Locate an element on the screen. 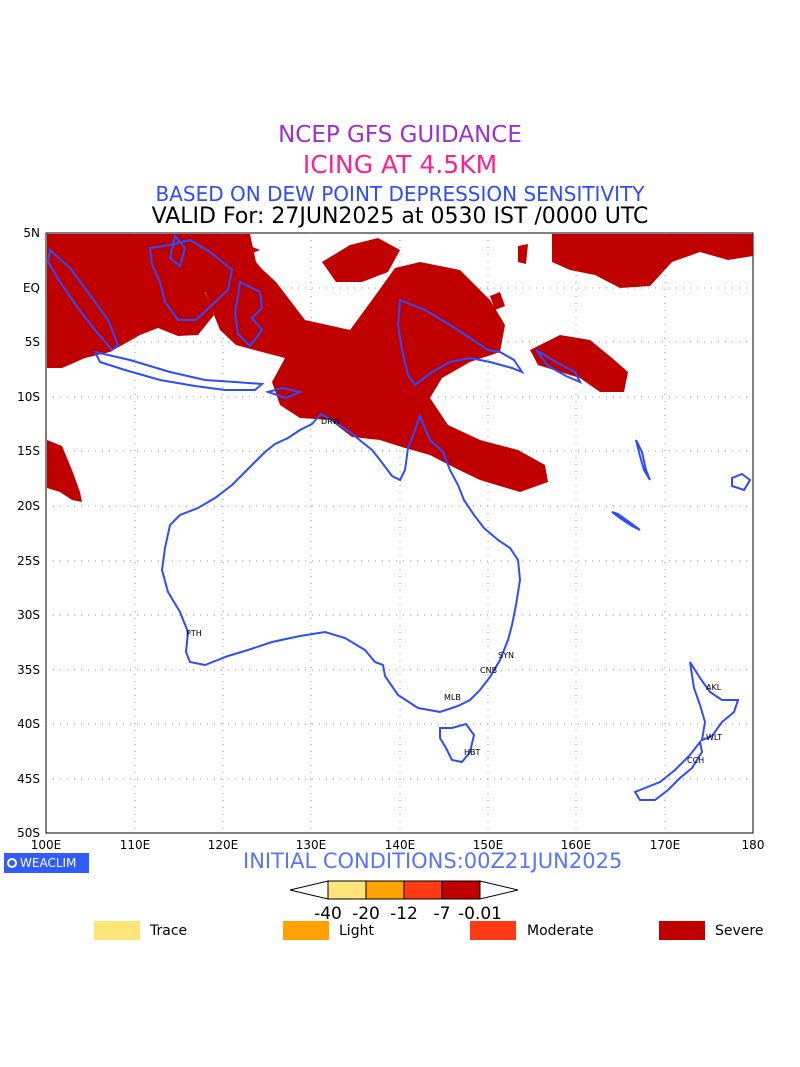 The width and height of the screenshot is (800, 1067). vanuatu-coast is located at coordinates (643, 460).